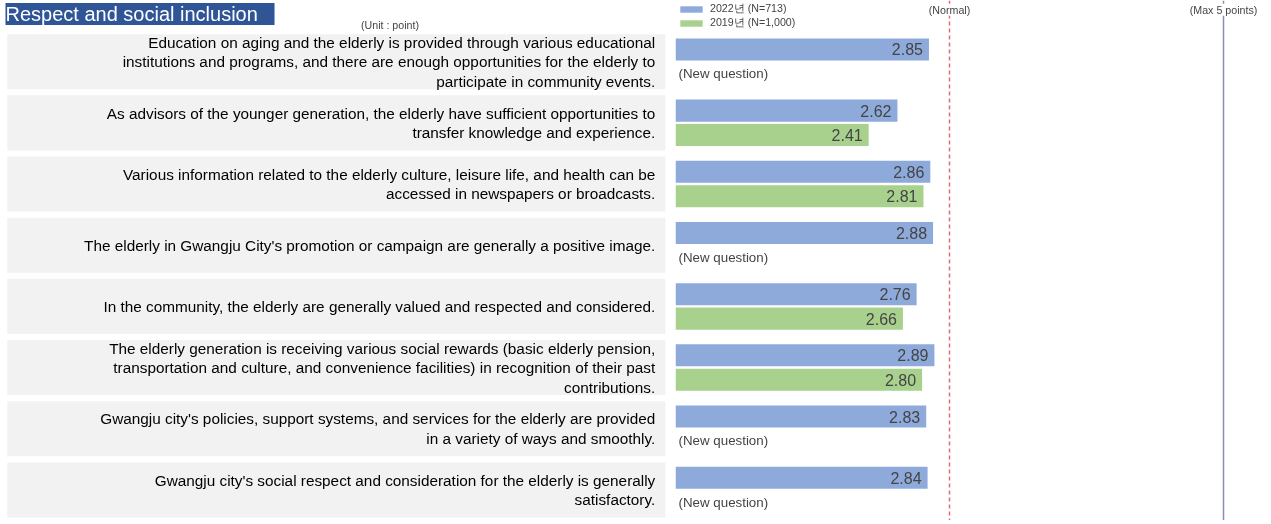  Describe the element at coordinates (906, 478) in the screenshot. I see `data-label: 2.84` at that location.